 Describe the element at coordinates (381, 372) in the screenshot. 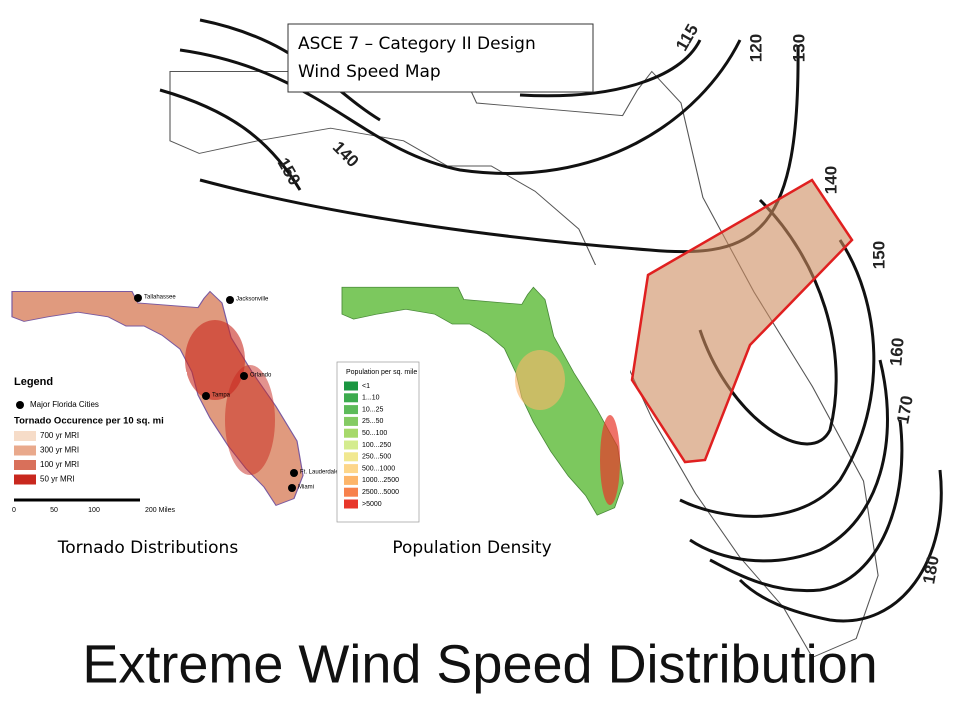

I see `legend-title: Population per sq. mile` at that location.